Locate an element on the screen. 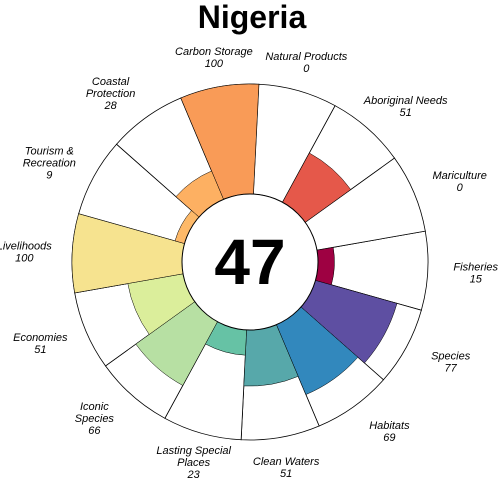  petal-label: Natural Products 0 is located at coordinates (306, 63).